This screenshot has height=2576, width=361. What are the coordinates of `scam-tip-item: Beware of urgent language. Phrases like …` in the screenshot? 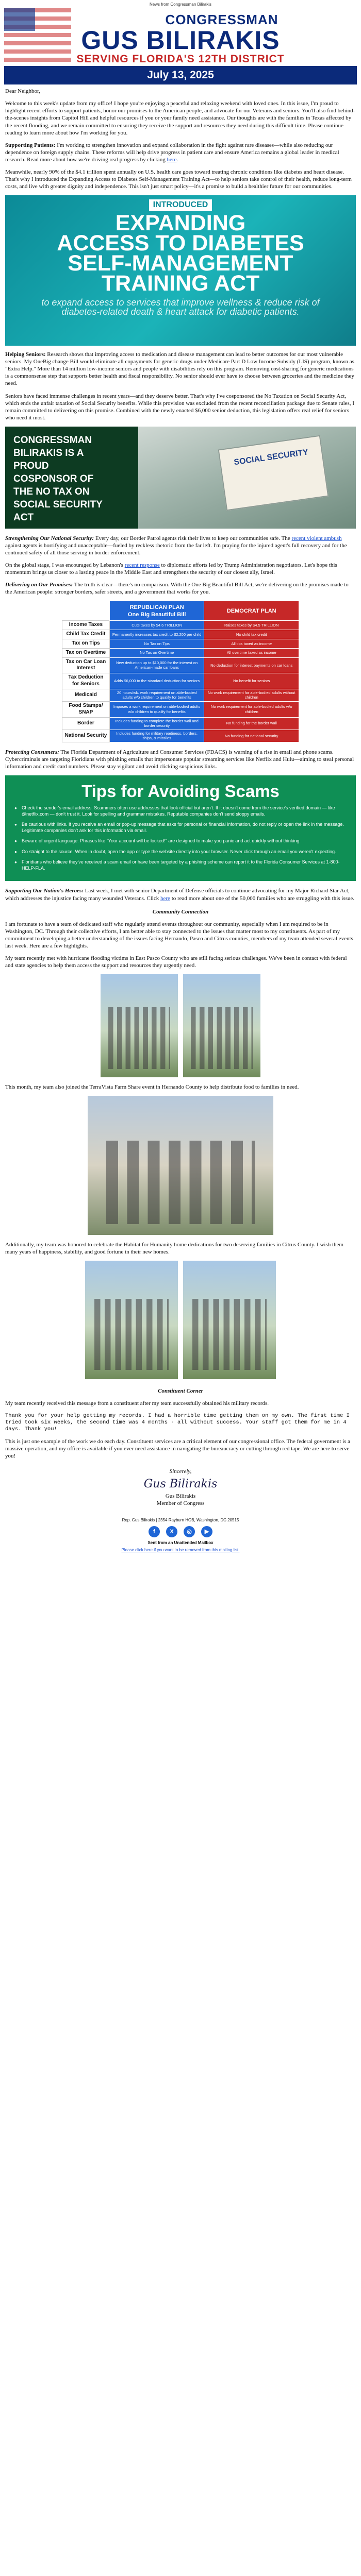 It's located at (180, 841).